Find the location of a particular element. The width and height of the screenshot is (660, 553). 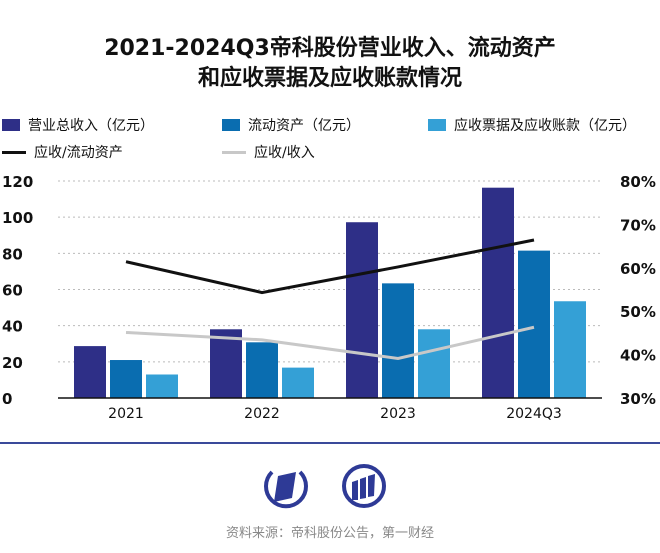

chart-title-line-1: 2021-2024Q3帝科股份营业收入、流动资产 is located at coordinates (330, 48).